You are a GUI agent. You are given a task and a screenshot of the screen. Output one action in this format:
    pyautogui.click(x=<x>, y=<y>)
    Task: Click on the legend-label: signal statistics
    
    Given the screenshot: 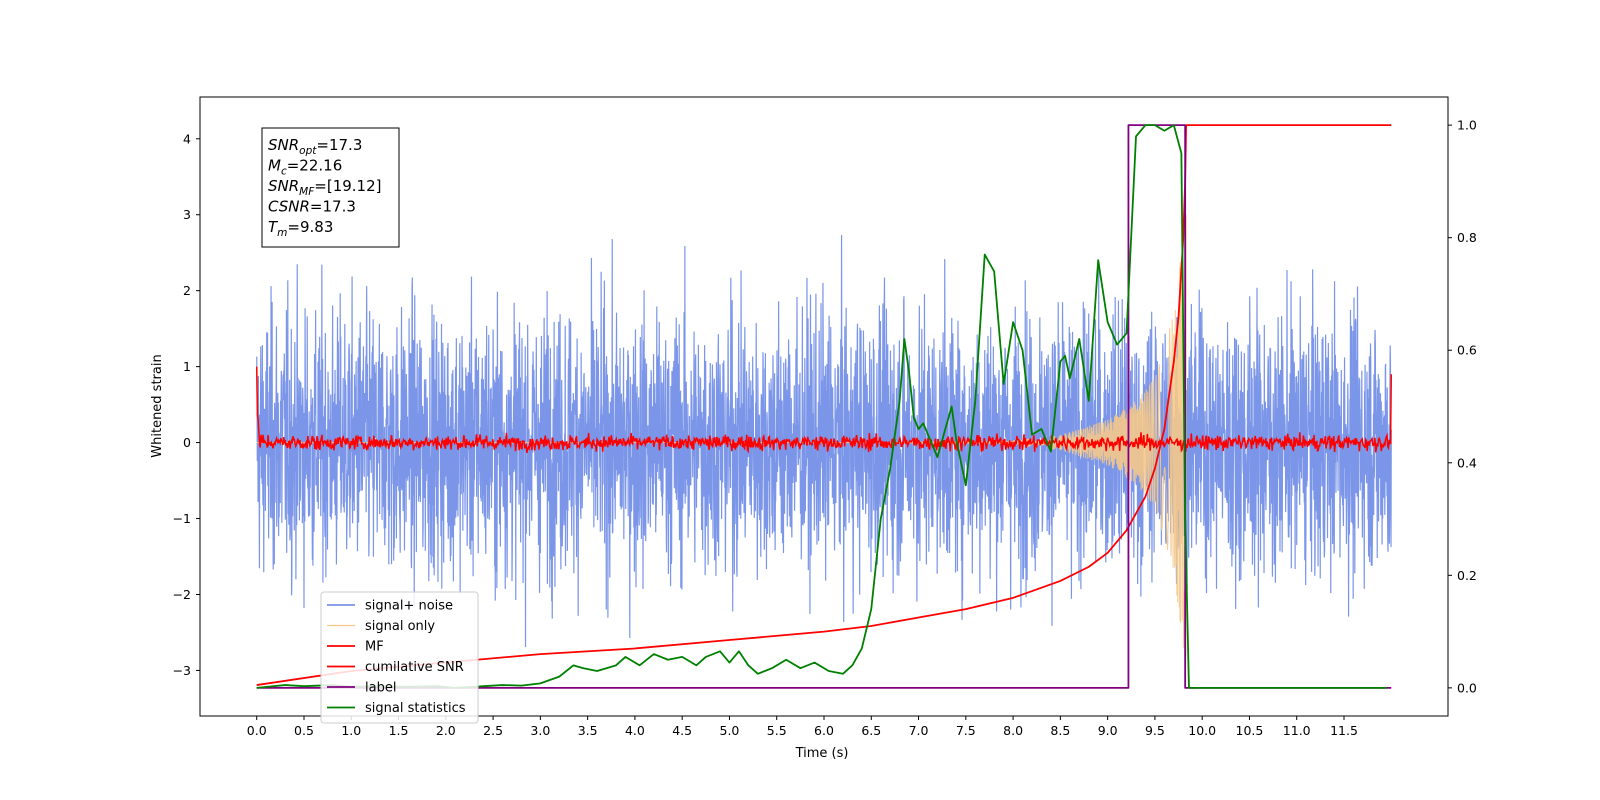 What is the action you would take?
    pyautogui.click(x=415, y=708)
    